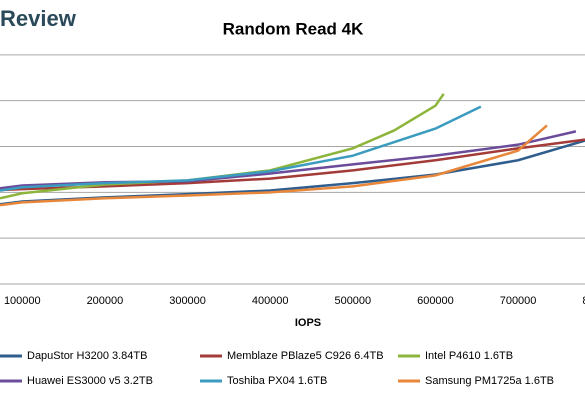 The height and width of the screenshot is (401, 585). I want to click on chart-title: Random Read 4K, so click(293, 28).